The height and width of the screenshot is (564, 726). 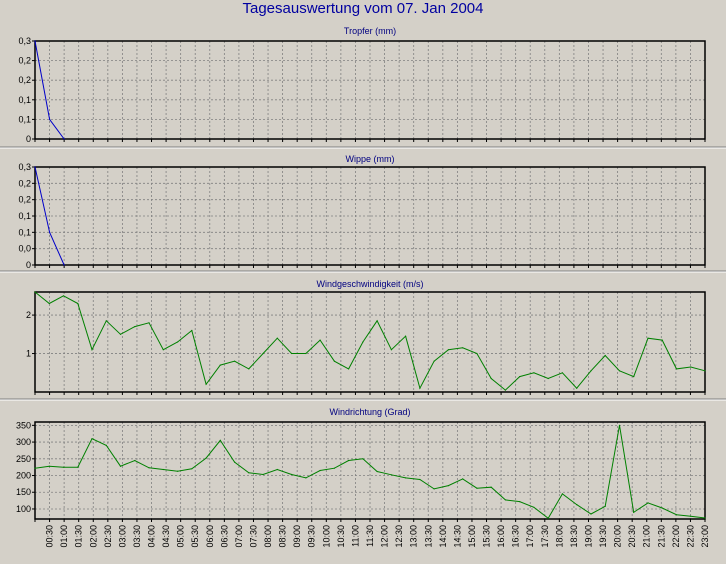 What do you see at coordinates (414, 536) in the screenshot?
I see `x-tick-label: 13:00` at bounding box center [414, 536].